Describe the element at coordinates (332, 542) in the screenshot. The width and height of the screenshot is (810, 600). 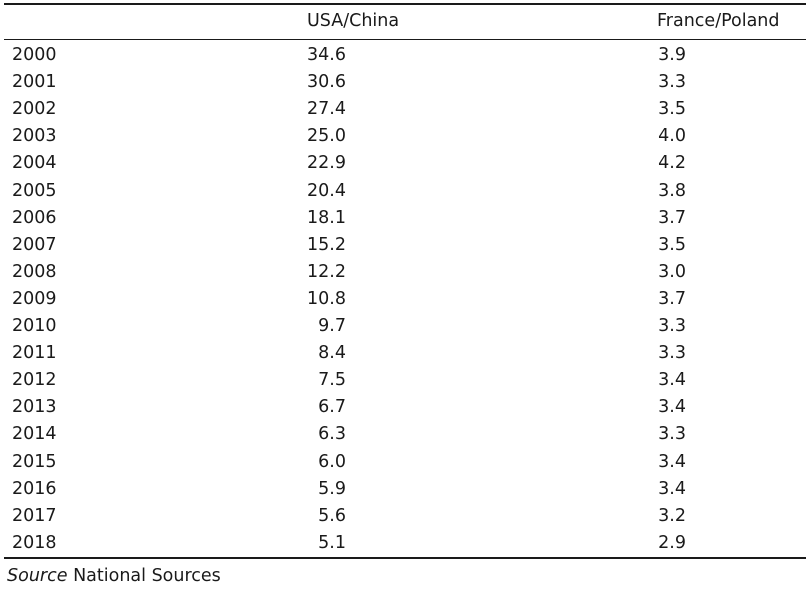
I see `usa-china-cell: 5.1` at that location.